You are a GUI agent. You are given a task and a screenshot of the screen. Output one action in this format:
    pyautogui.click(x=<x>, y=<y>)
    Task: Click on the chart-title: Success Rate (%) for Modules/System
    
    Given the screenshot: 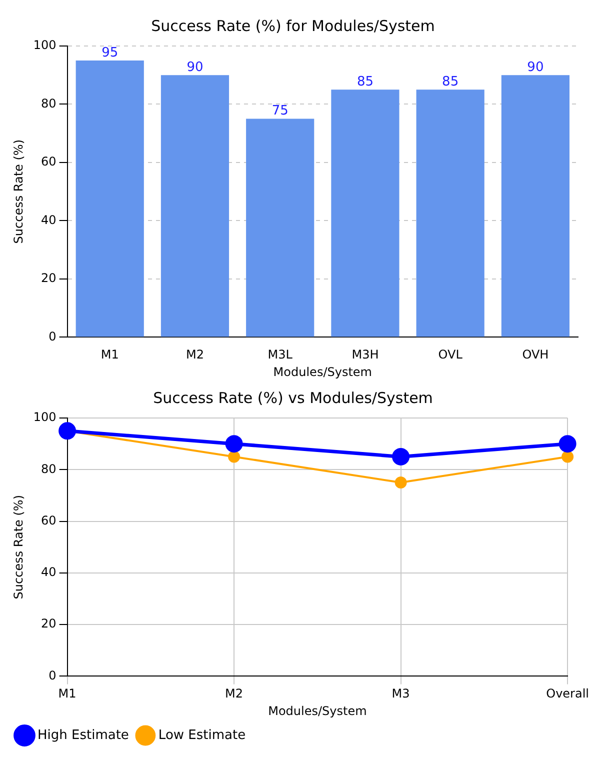 What is the action you would take?
    pyautogui.click(x=293, y=25)
    